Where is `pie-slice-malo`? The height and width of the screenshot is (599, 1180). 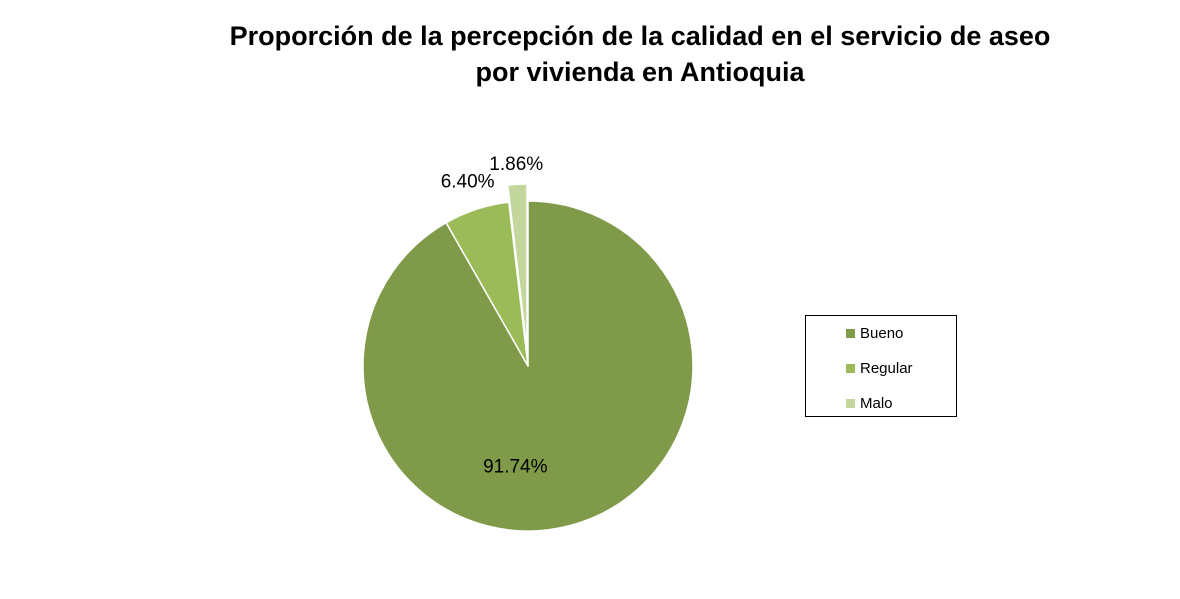
pie-slice-malo is located at coordinates (517, 266).